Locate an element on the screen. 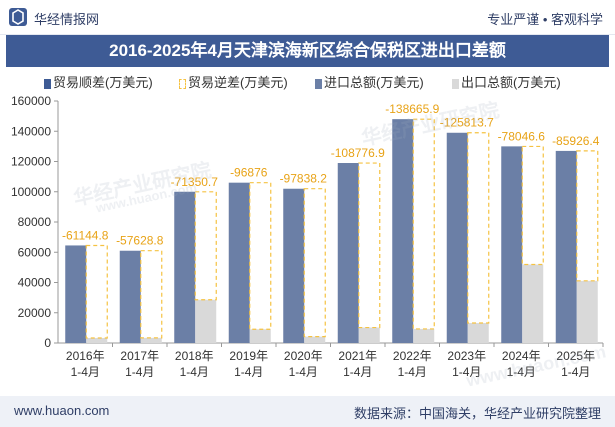  legend-label-deficit: 贸易逆差(万美元) is located at coordinates (238, 82).